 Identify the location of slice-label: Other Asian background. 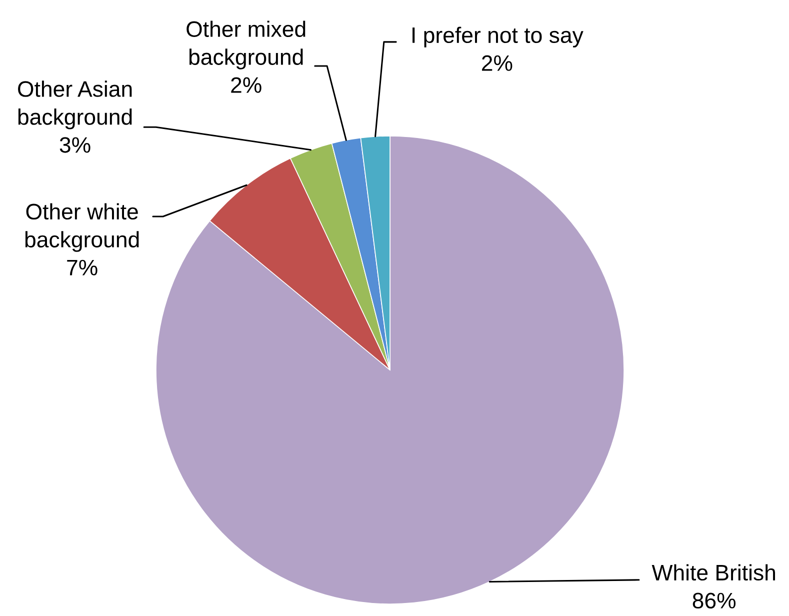
(75, 105).